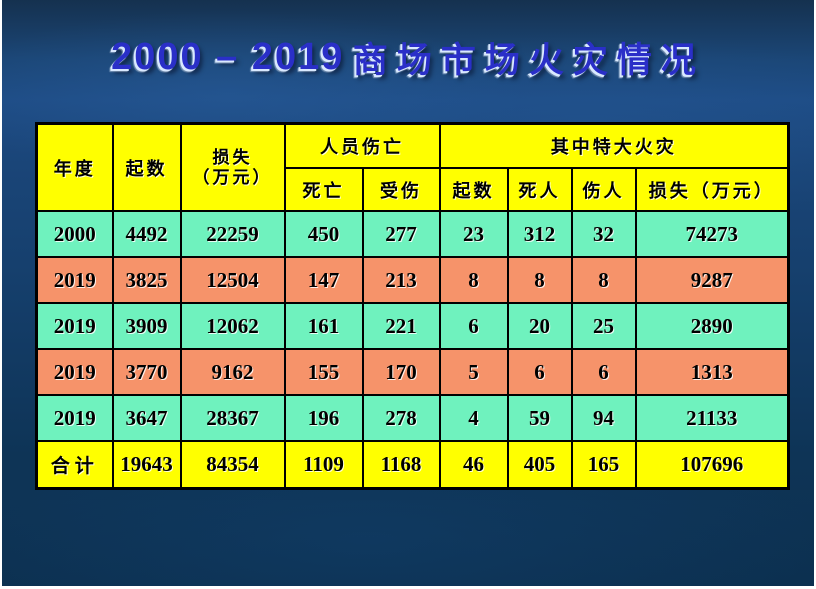 Image resolution: width=816 pixels, height=589 pixels. Describe the element at coordinates (323, 372) in the screenshot. I see `cell-death: 155` at that location.